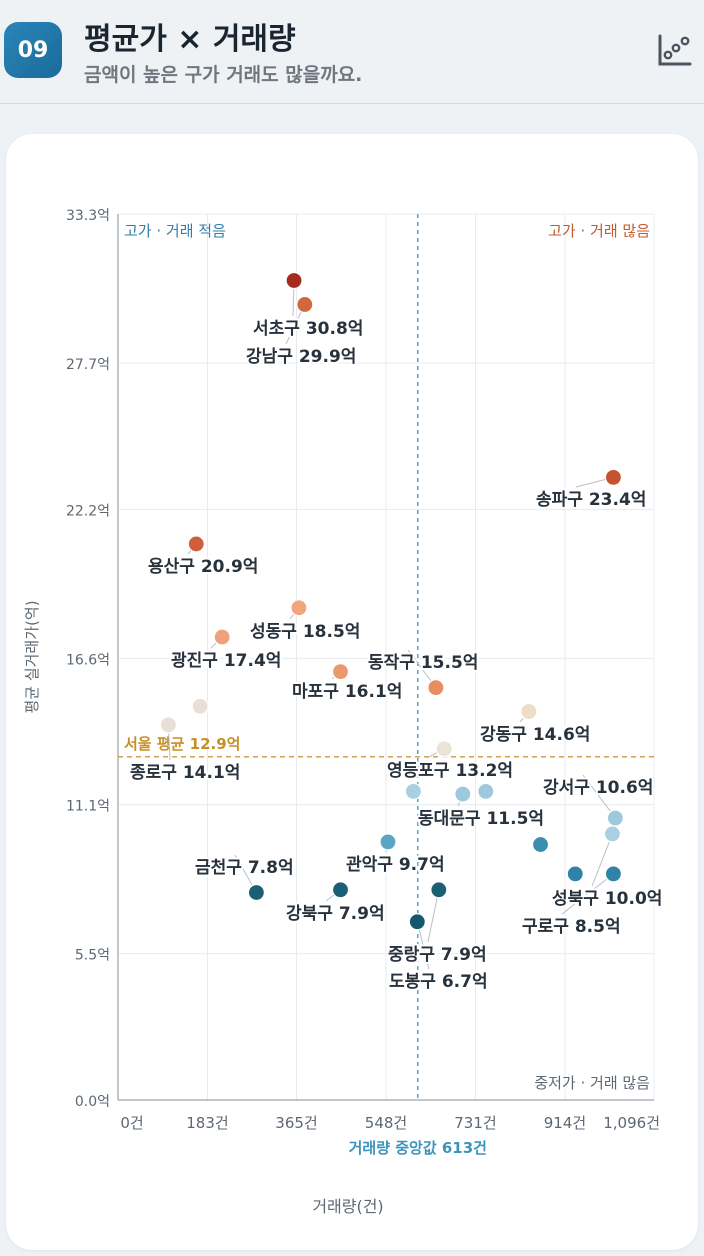 This screenshot has height=1256, width=704. What do you see at coordinates (475, 1123) in the screenshot?
I see `x-tick-label: 731건` at bounding box center [475, 1123].